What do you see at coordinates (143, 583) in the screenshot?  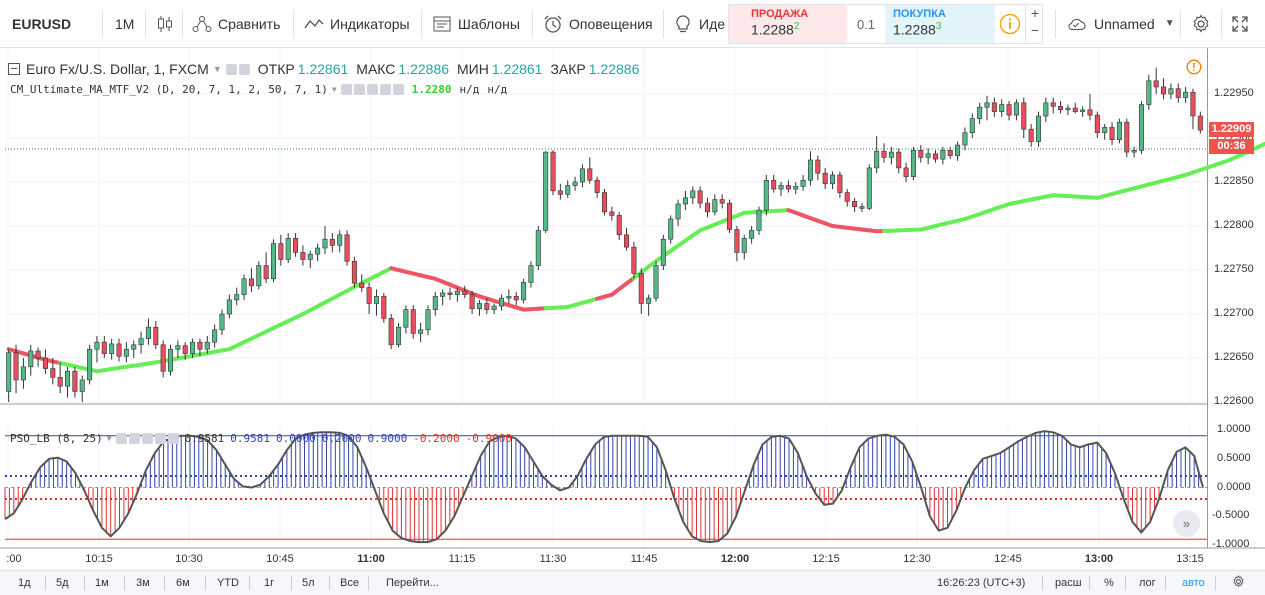 I see `range-button: 3м` at bounding box center [143, 583].